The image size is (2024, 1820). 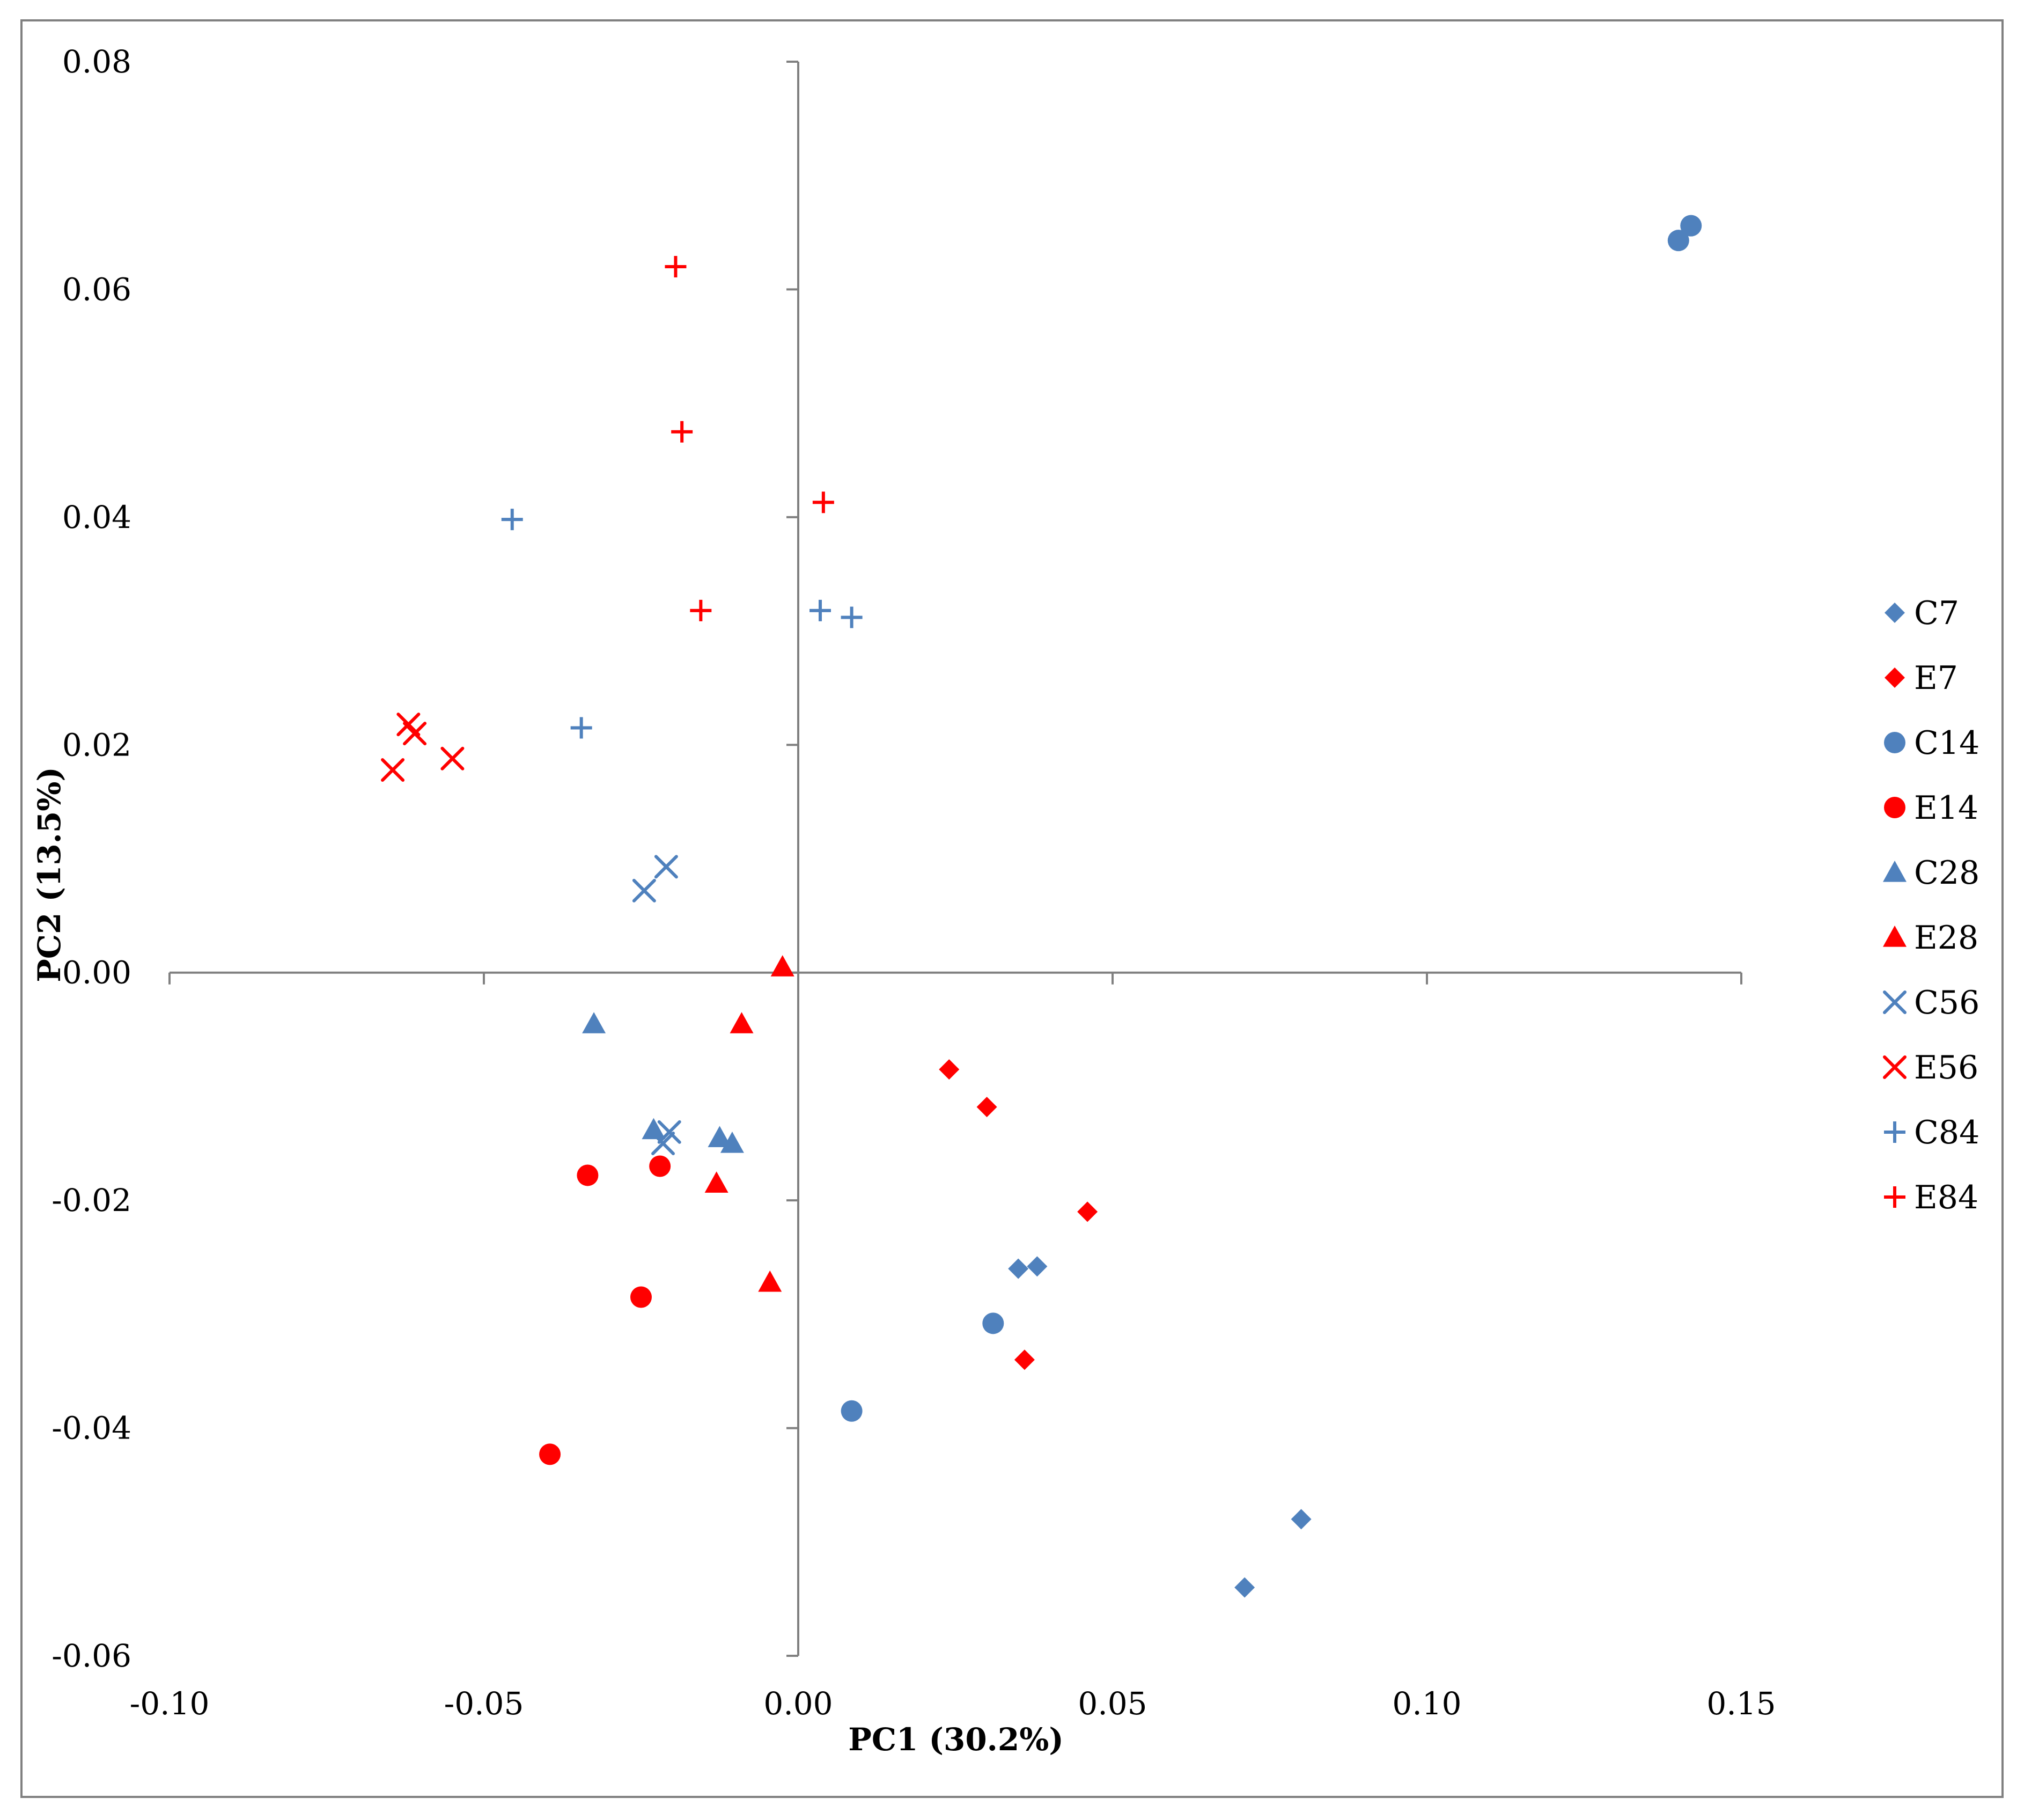 I want to click on legend-label: C84, so click(x=1946, y=1133).